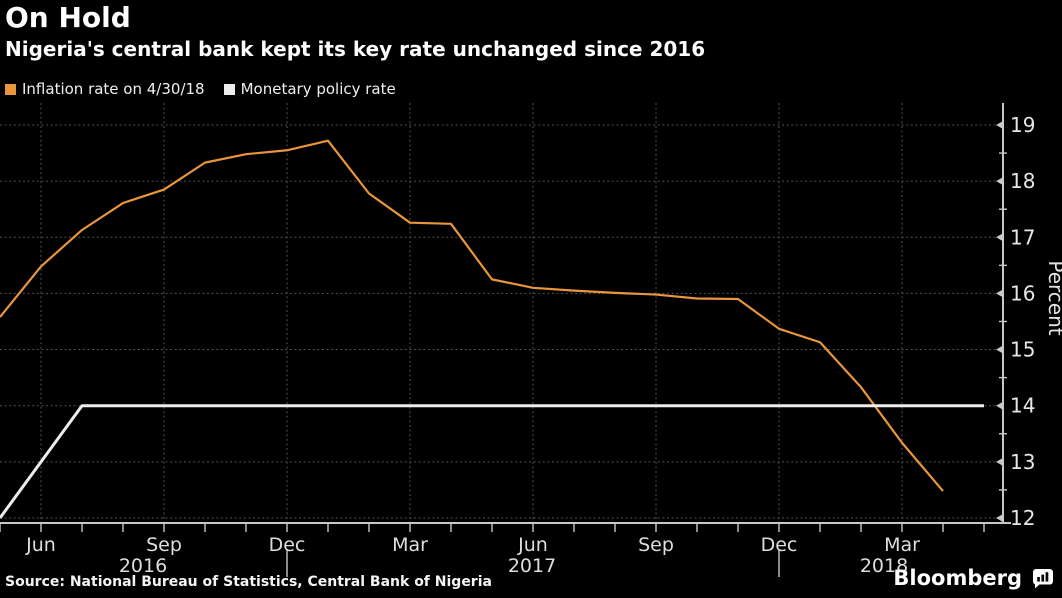  What do you see at coordinates (1022, 462) in the screenshot?
I see `y-tick-label: 13` at bounding box center [1022, 462].